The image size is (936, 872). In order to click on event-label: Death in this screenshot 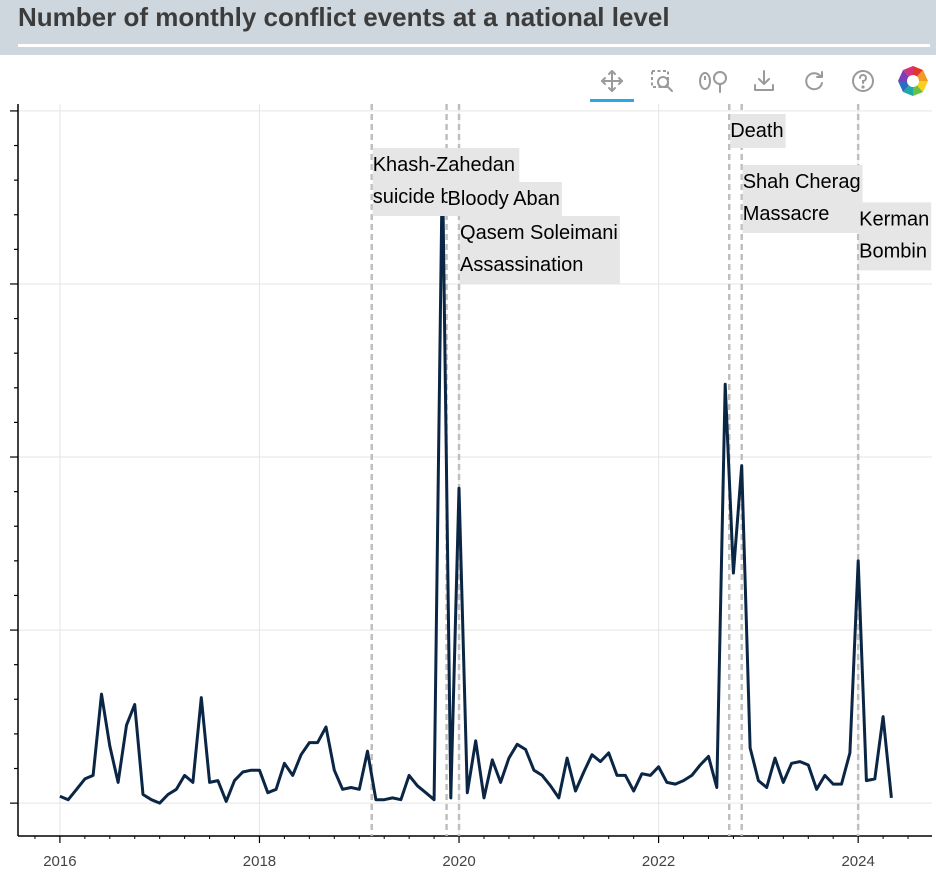, I will do `click(758, 131)`.